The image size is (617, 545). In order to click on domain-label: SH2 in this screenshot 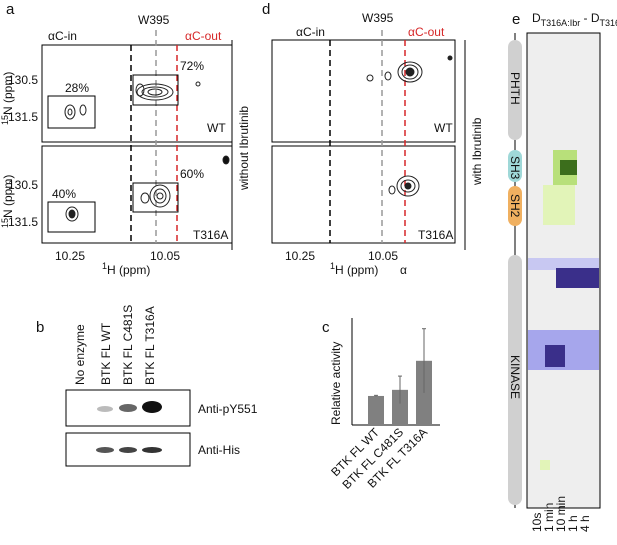, I will do `click(515, 206)`.